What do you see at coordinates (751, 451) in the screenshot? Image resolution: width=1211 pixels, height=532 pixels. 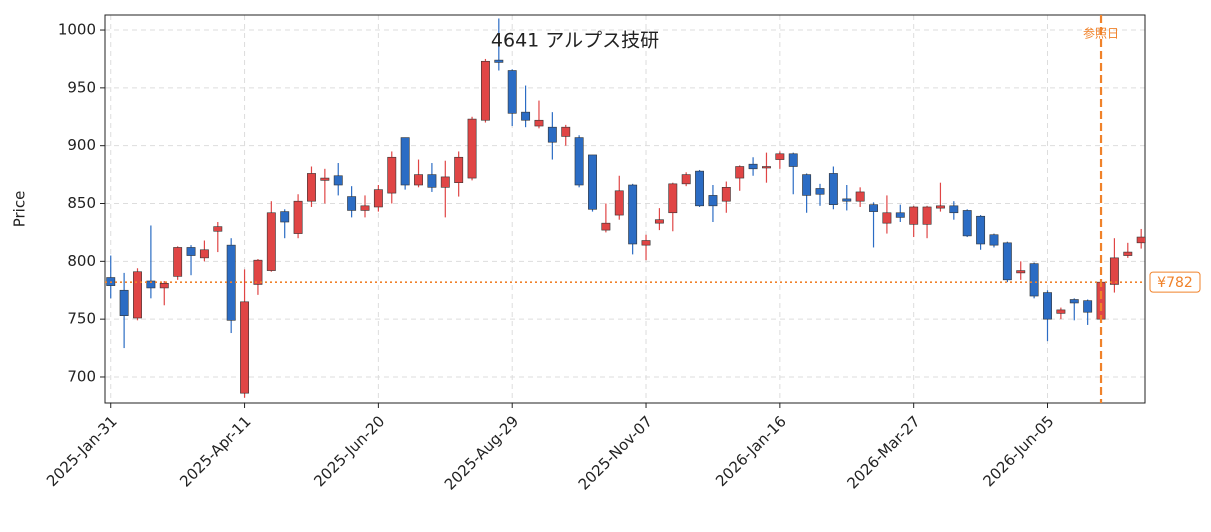 I see `x-tick-label: 2026-Jan-16` at bounding box center [751, 451].